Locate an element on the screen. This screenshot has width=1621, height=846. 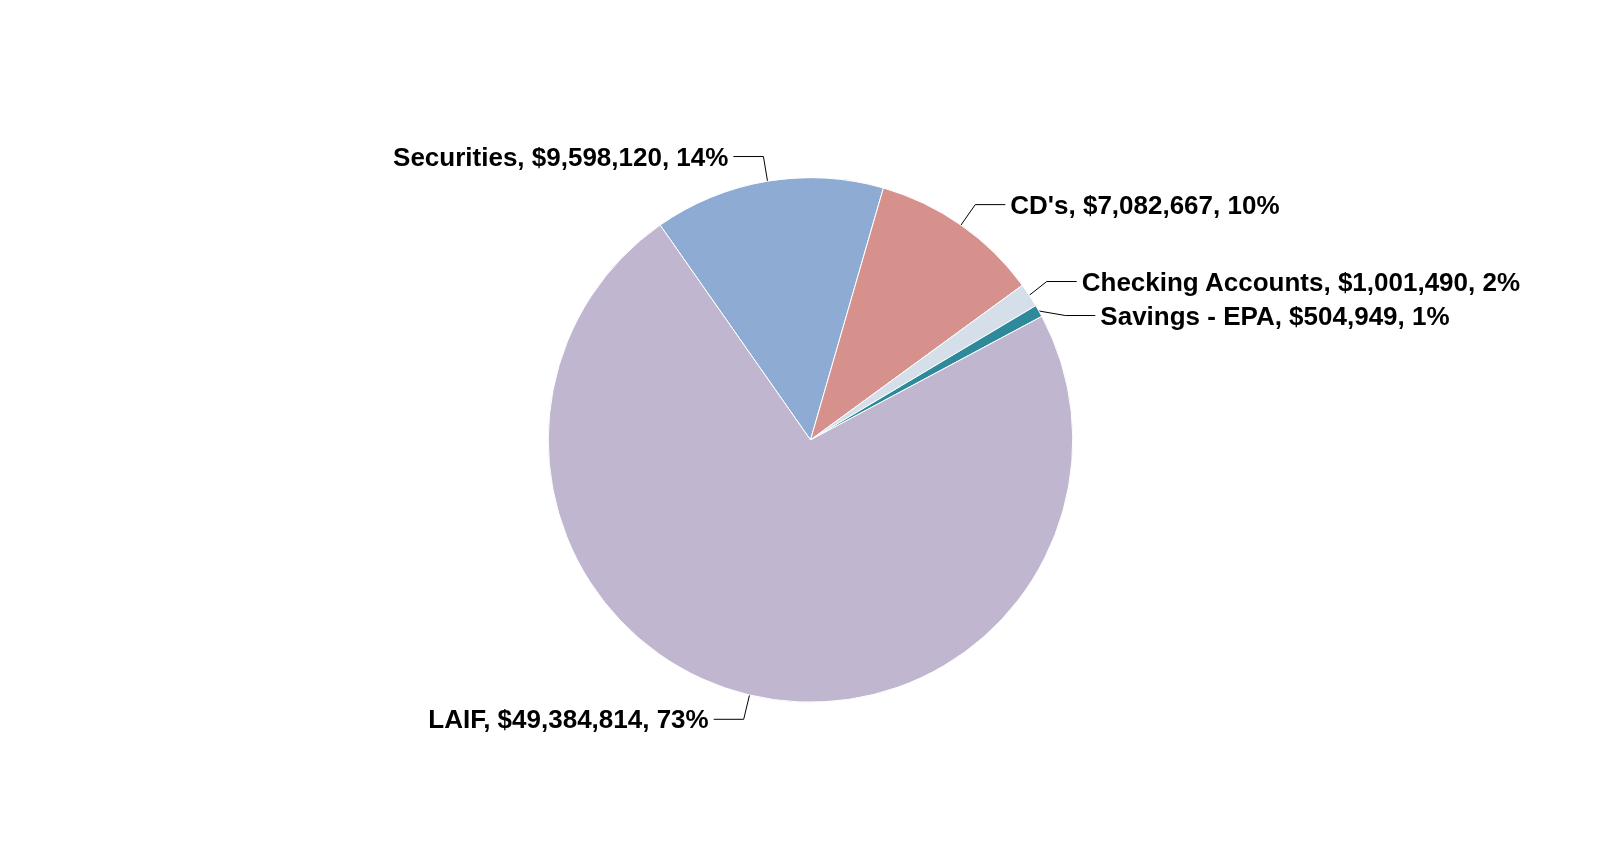
slice-label: LAIF, $49,384,814, 73% is located at coordinates (568, 719).